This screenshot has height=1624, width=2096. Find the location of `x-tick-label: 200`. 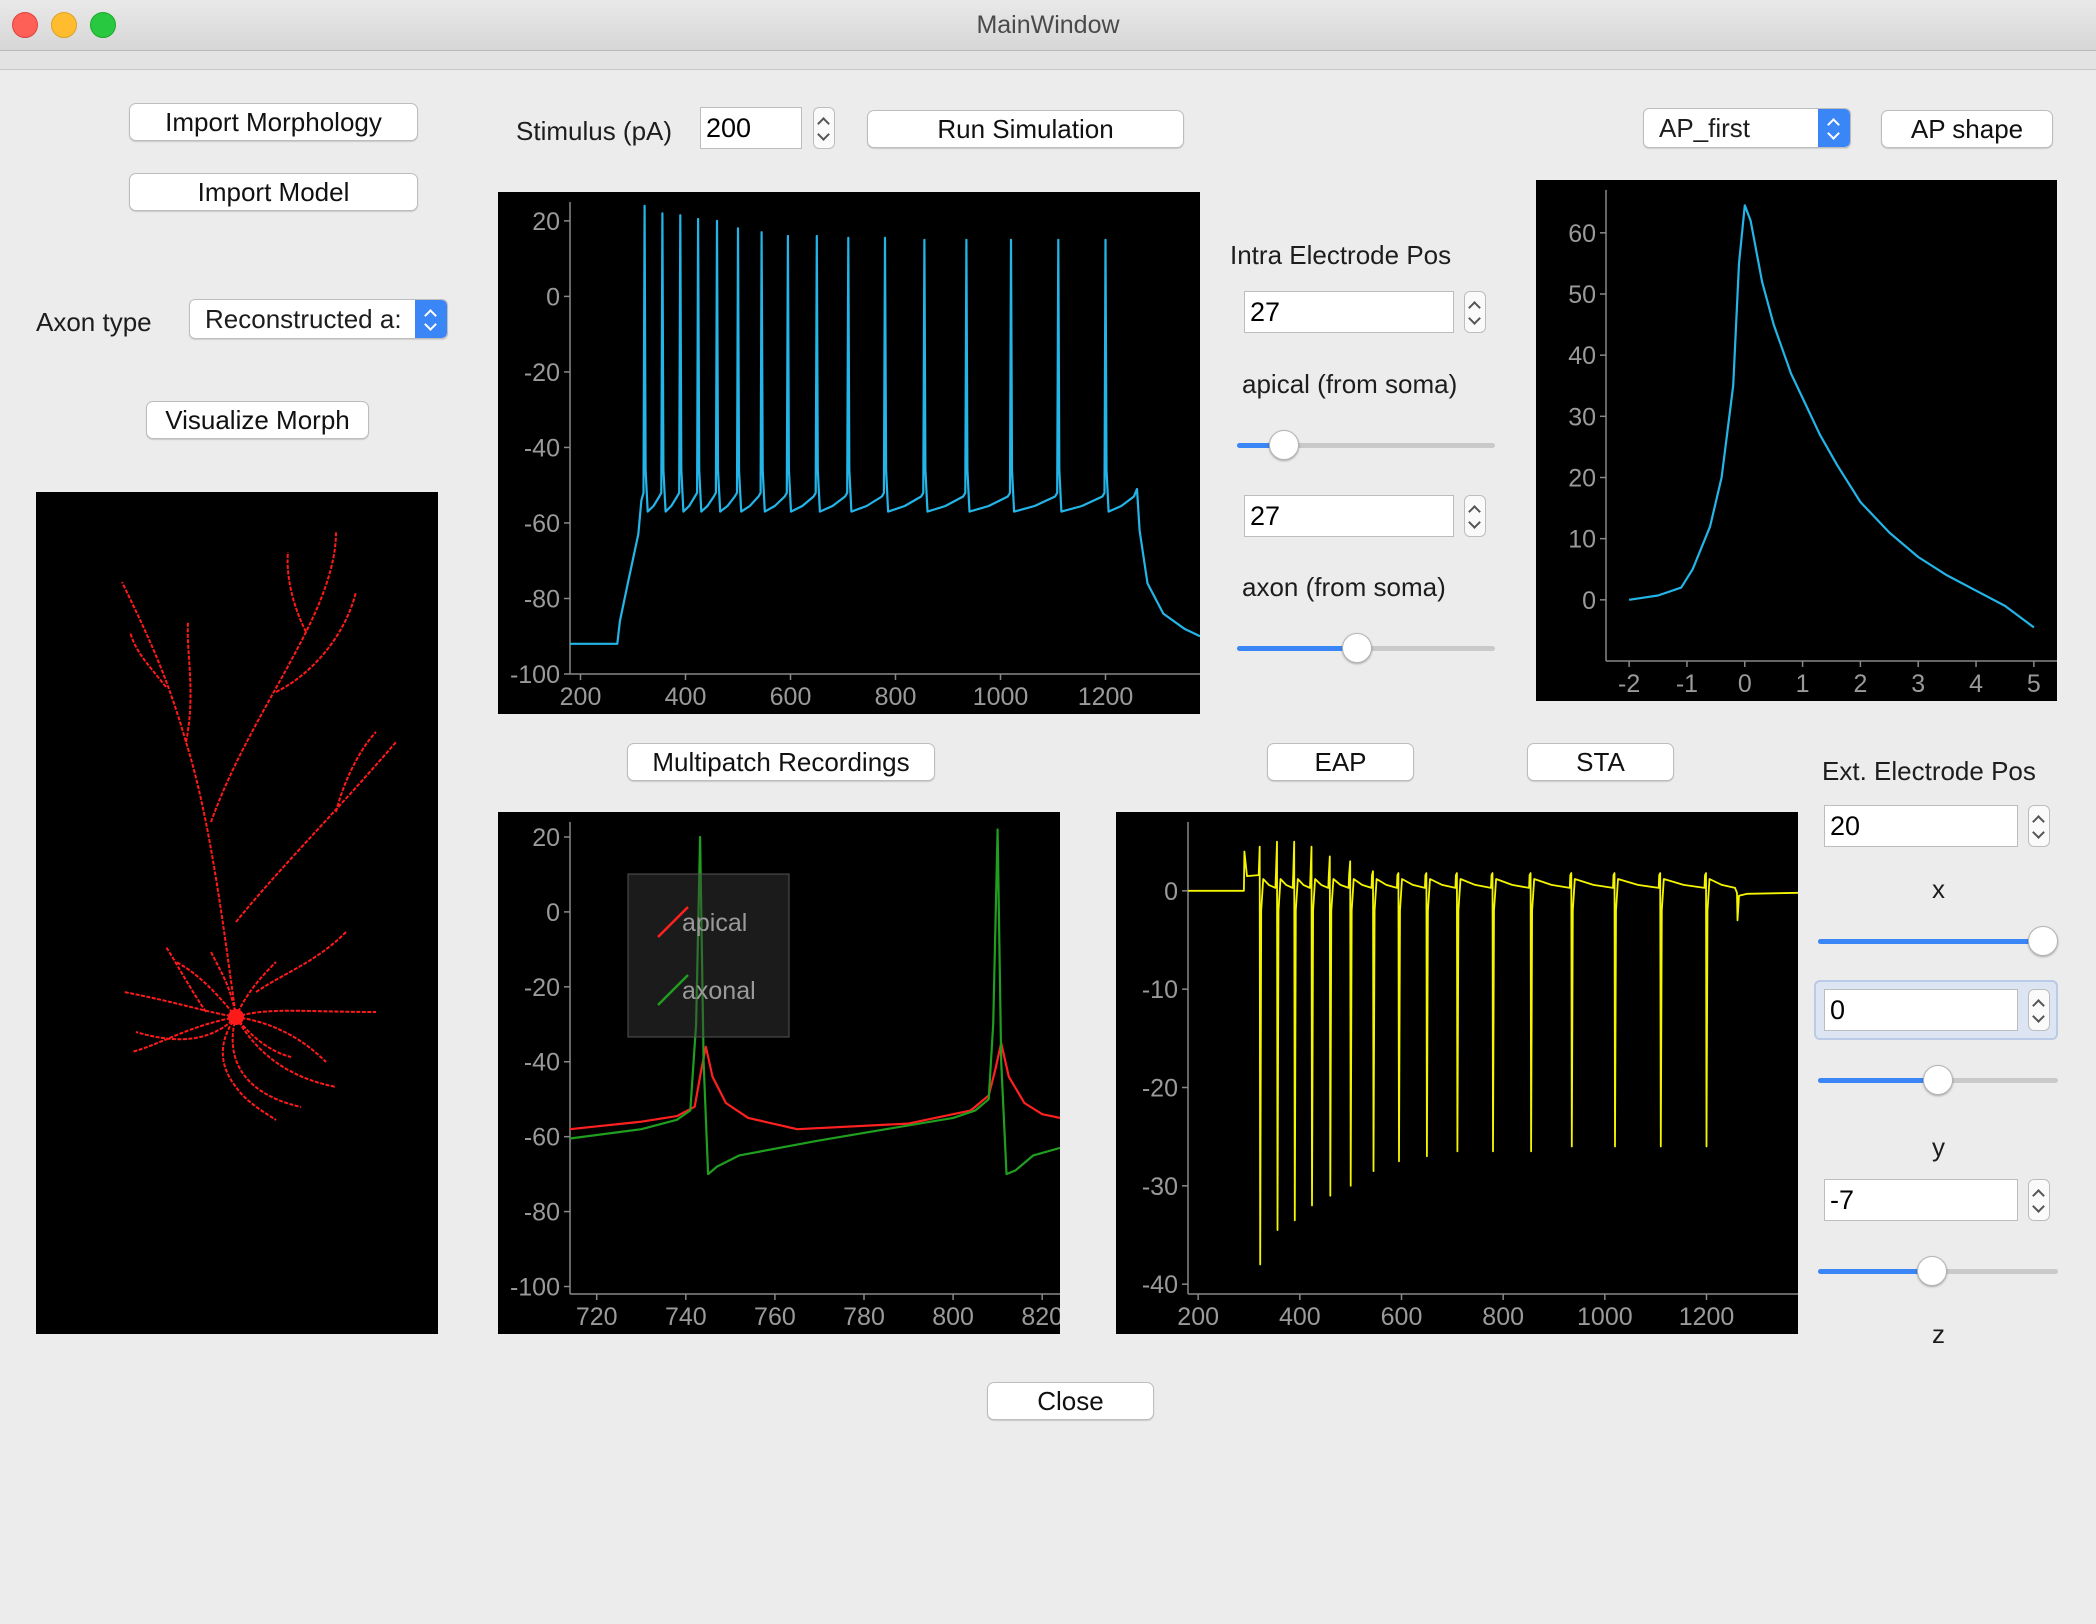

x-tick-label: 200 is located at coordinates (1198, 1317).